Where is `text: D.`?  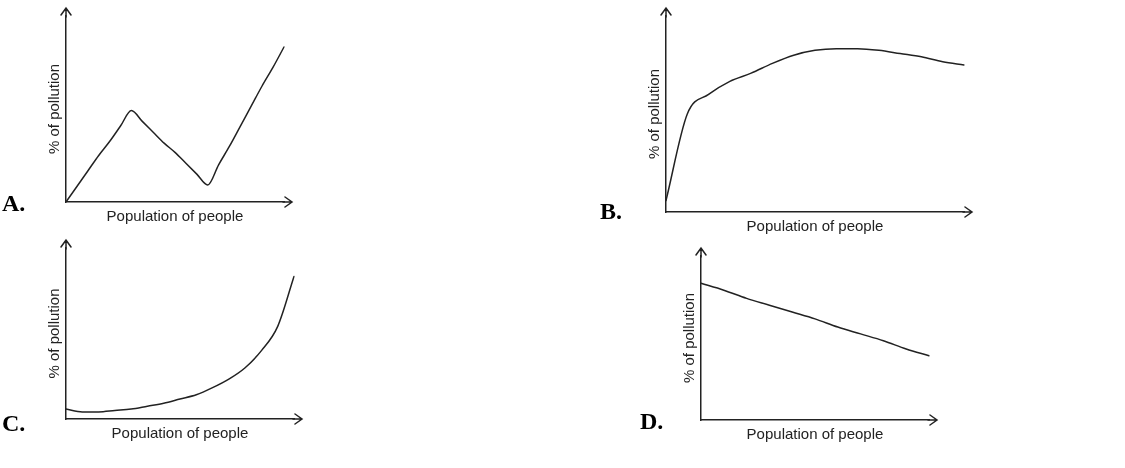 text: D. is located at coordinates (652, 421).